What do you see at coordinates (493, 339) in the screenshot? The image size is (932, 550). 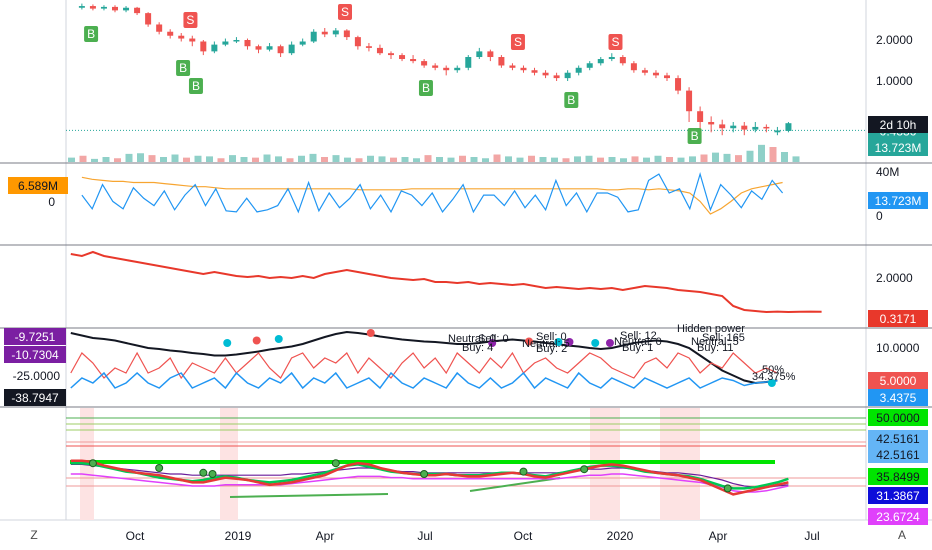 I see `oscillator-annotation: Sell: 0` at bounding box center [493, 339].